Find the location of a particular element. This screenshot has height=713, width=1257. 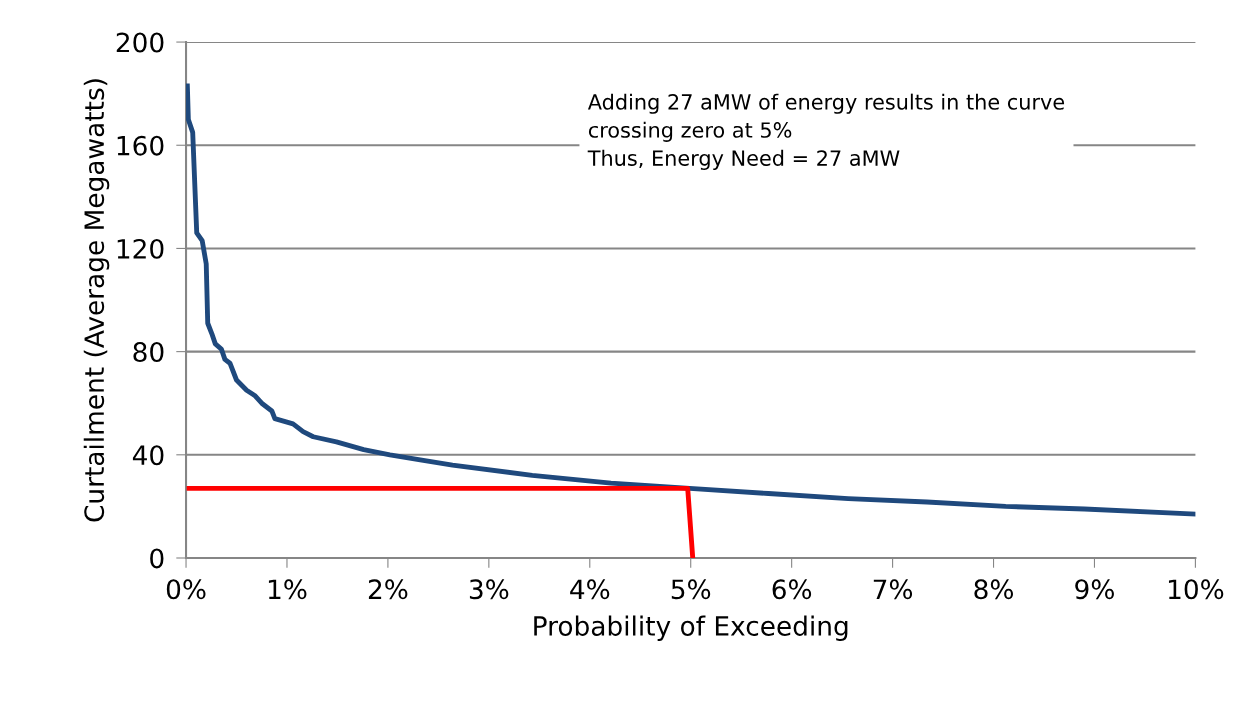

x-tick-label: 5% is located at coordinates (691, 589).